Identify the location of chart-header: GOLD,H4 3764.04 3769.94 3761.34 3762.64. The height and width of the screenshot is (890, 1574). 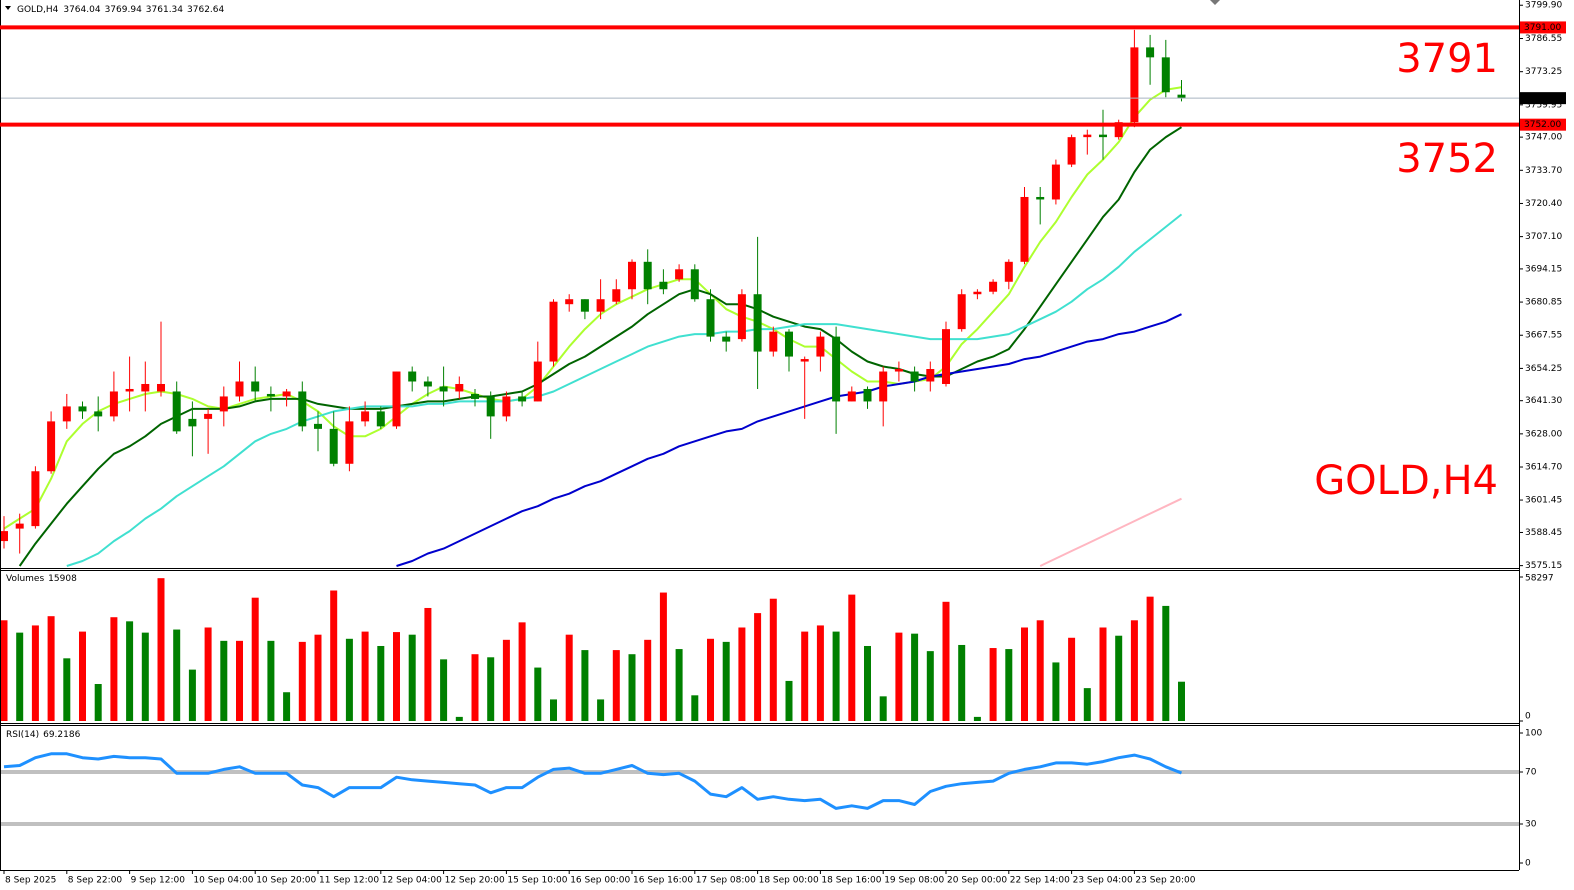
(121, 10).